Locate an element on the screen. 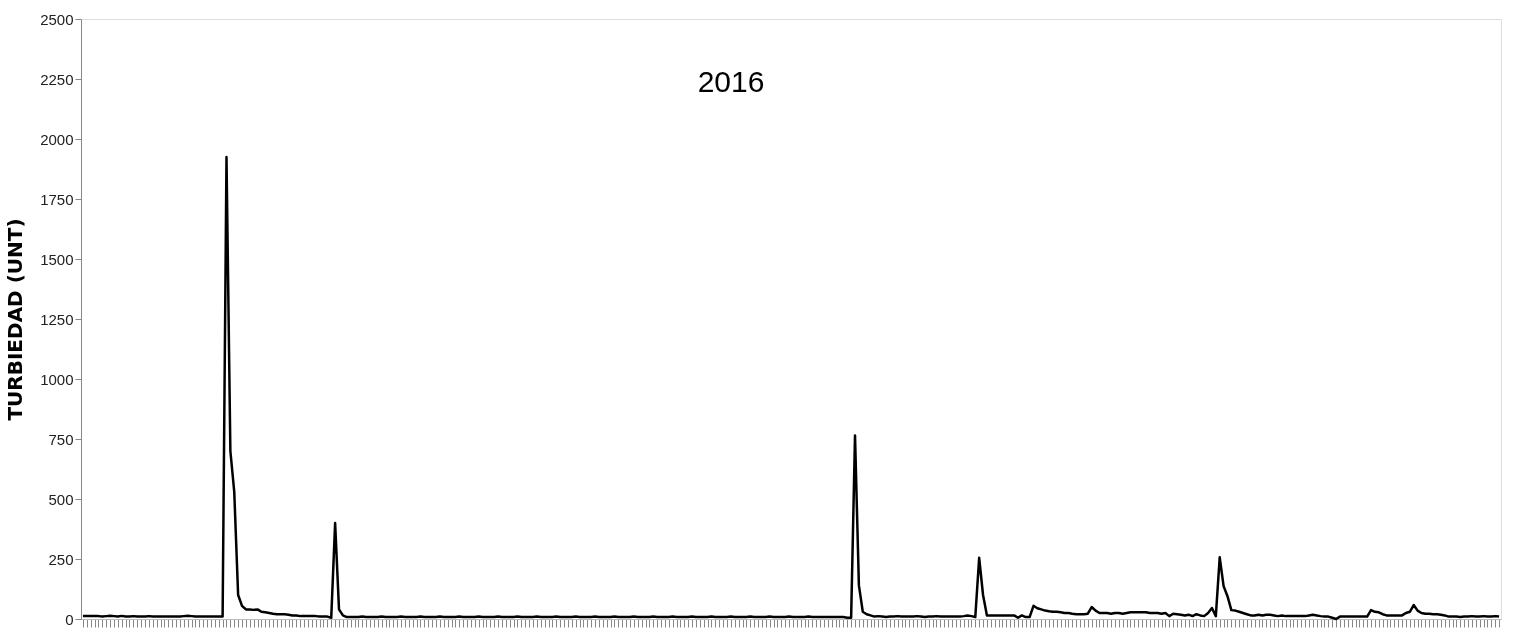 The height and width of the screenshot is (629, 1537). y-tick-label: 2000 is located at coordinates (57, 139).